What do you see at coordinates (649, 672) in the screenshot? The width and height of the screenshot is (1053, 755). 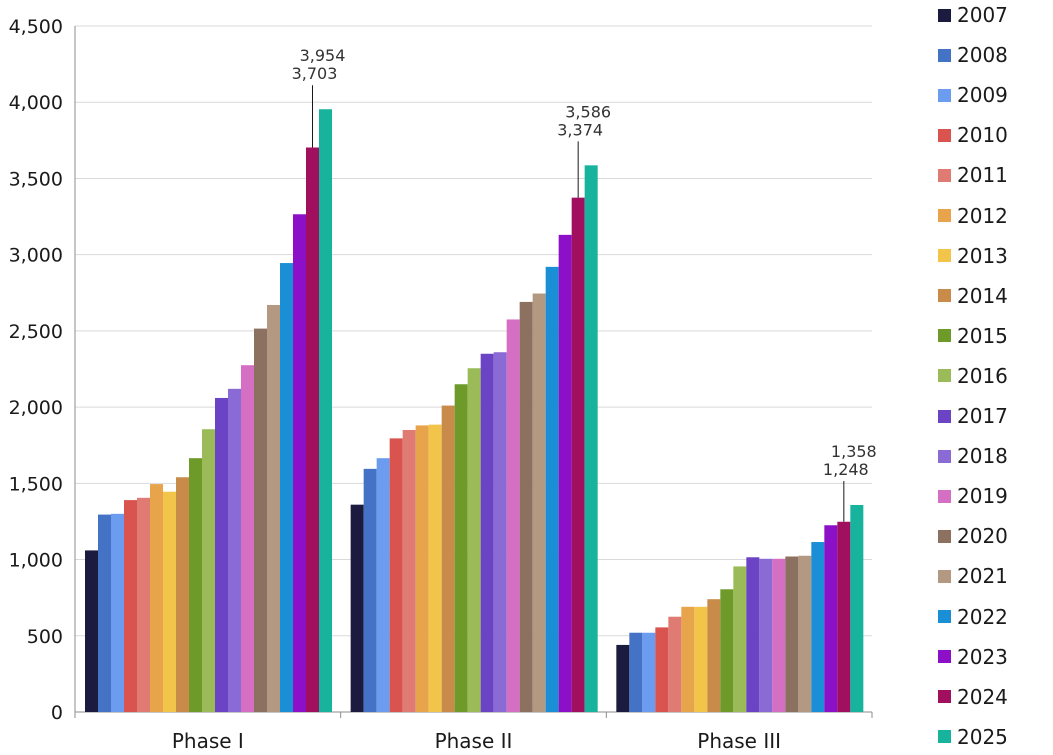 I see `bar-2009-phase-iii` at bounding box center [649, 672].